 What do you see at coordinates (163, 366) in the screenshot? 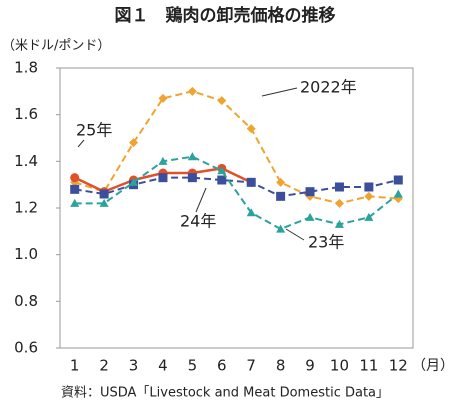
I see `x-tick-label: 4` at bounding box center [163, 366].